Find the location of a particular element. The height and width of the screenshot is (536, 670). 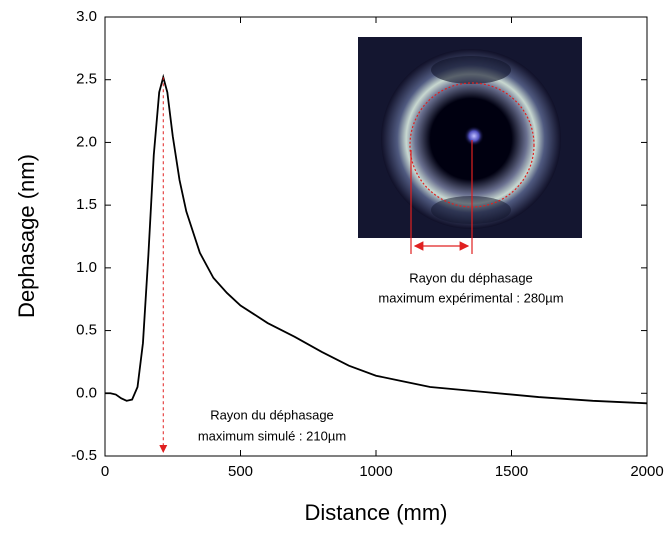

y-tick-label: 1.0 is located at coordinates (86, 267).